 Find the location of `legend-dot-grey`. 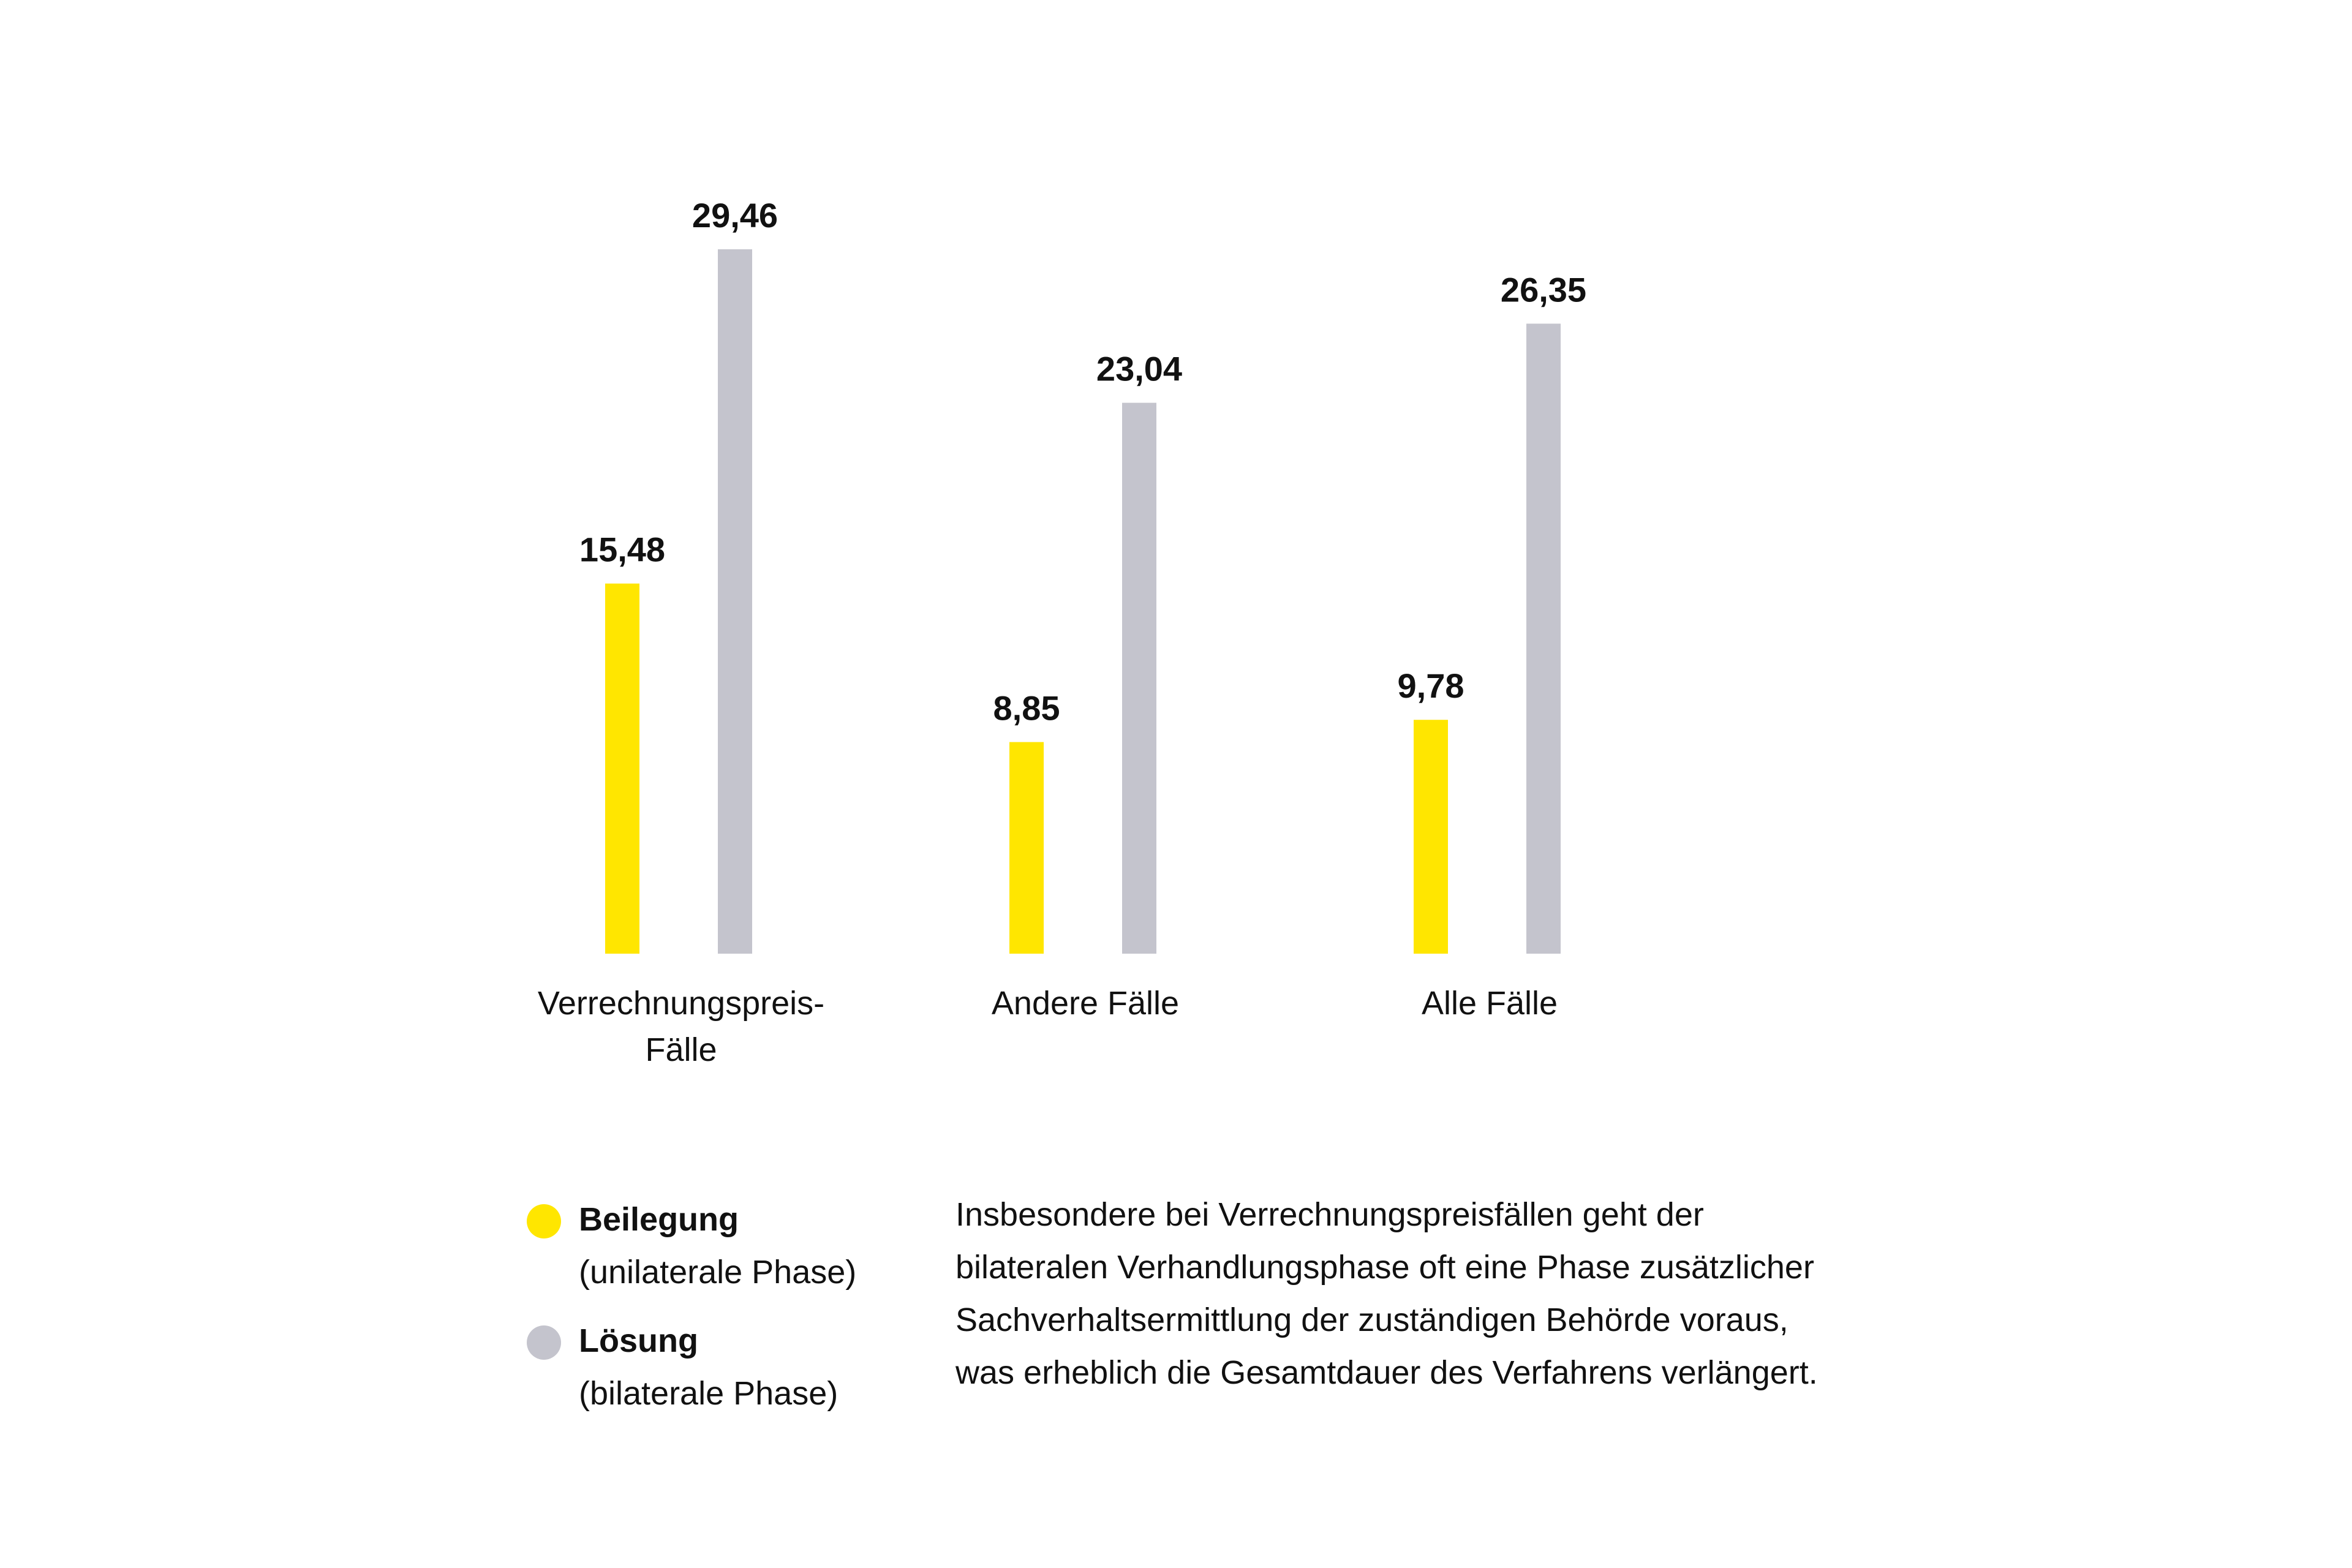

legend-dot-grey is located at coordinates (544, 1343).